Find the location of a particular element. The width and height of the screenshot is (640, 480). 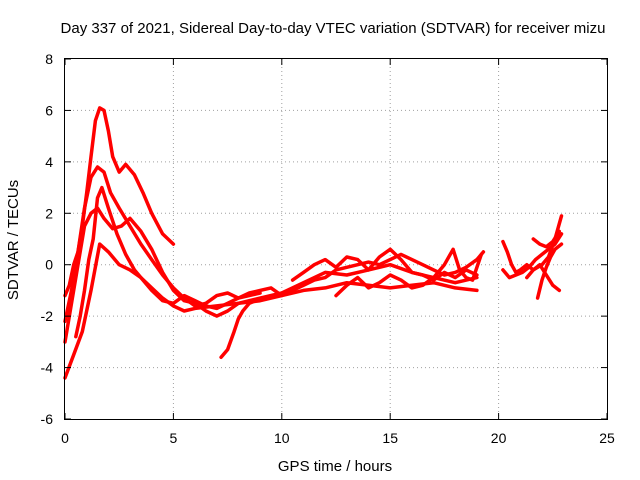

y-tick-label: -2 is located at coordinates (47, 316).